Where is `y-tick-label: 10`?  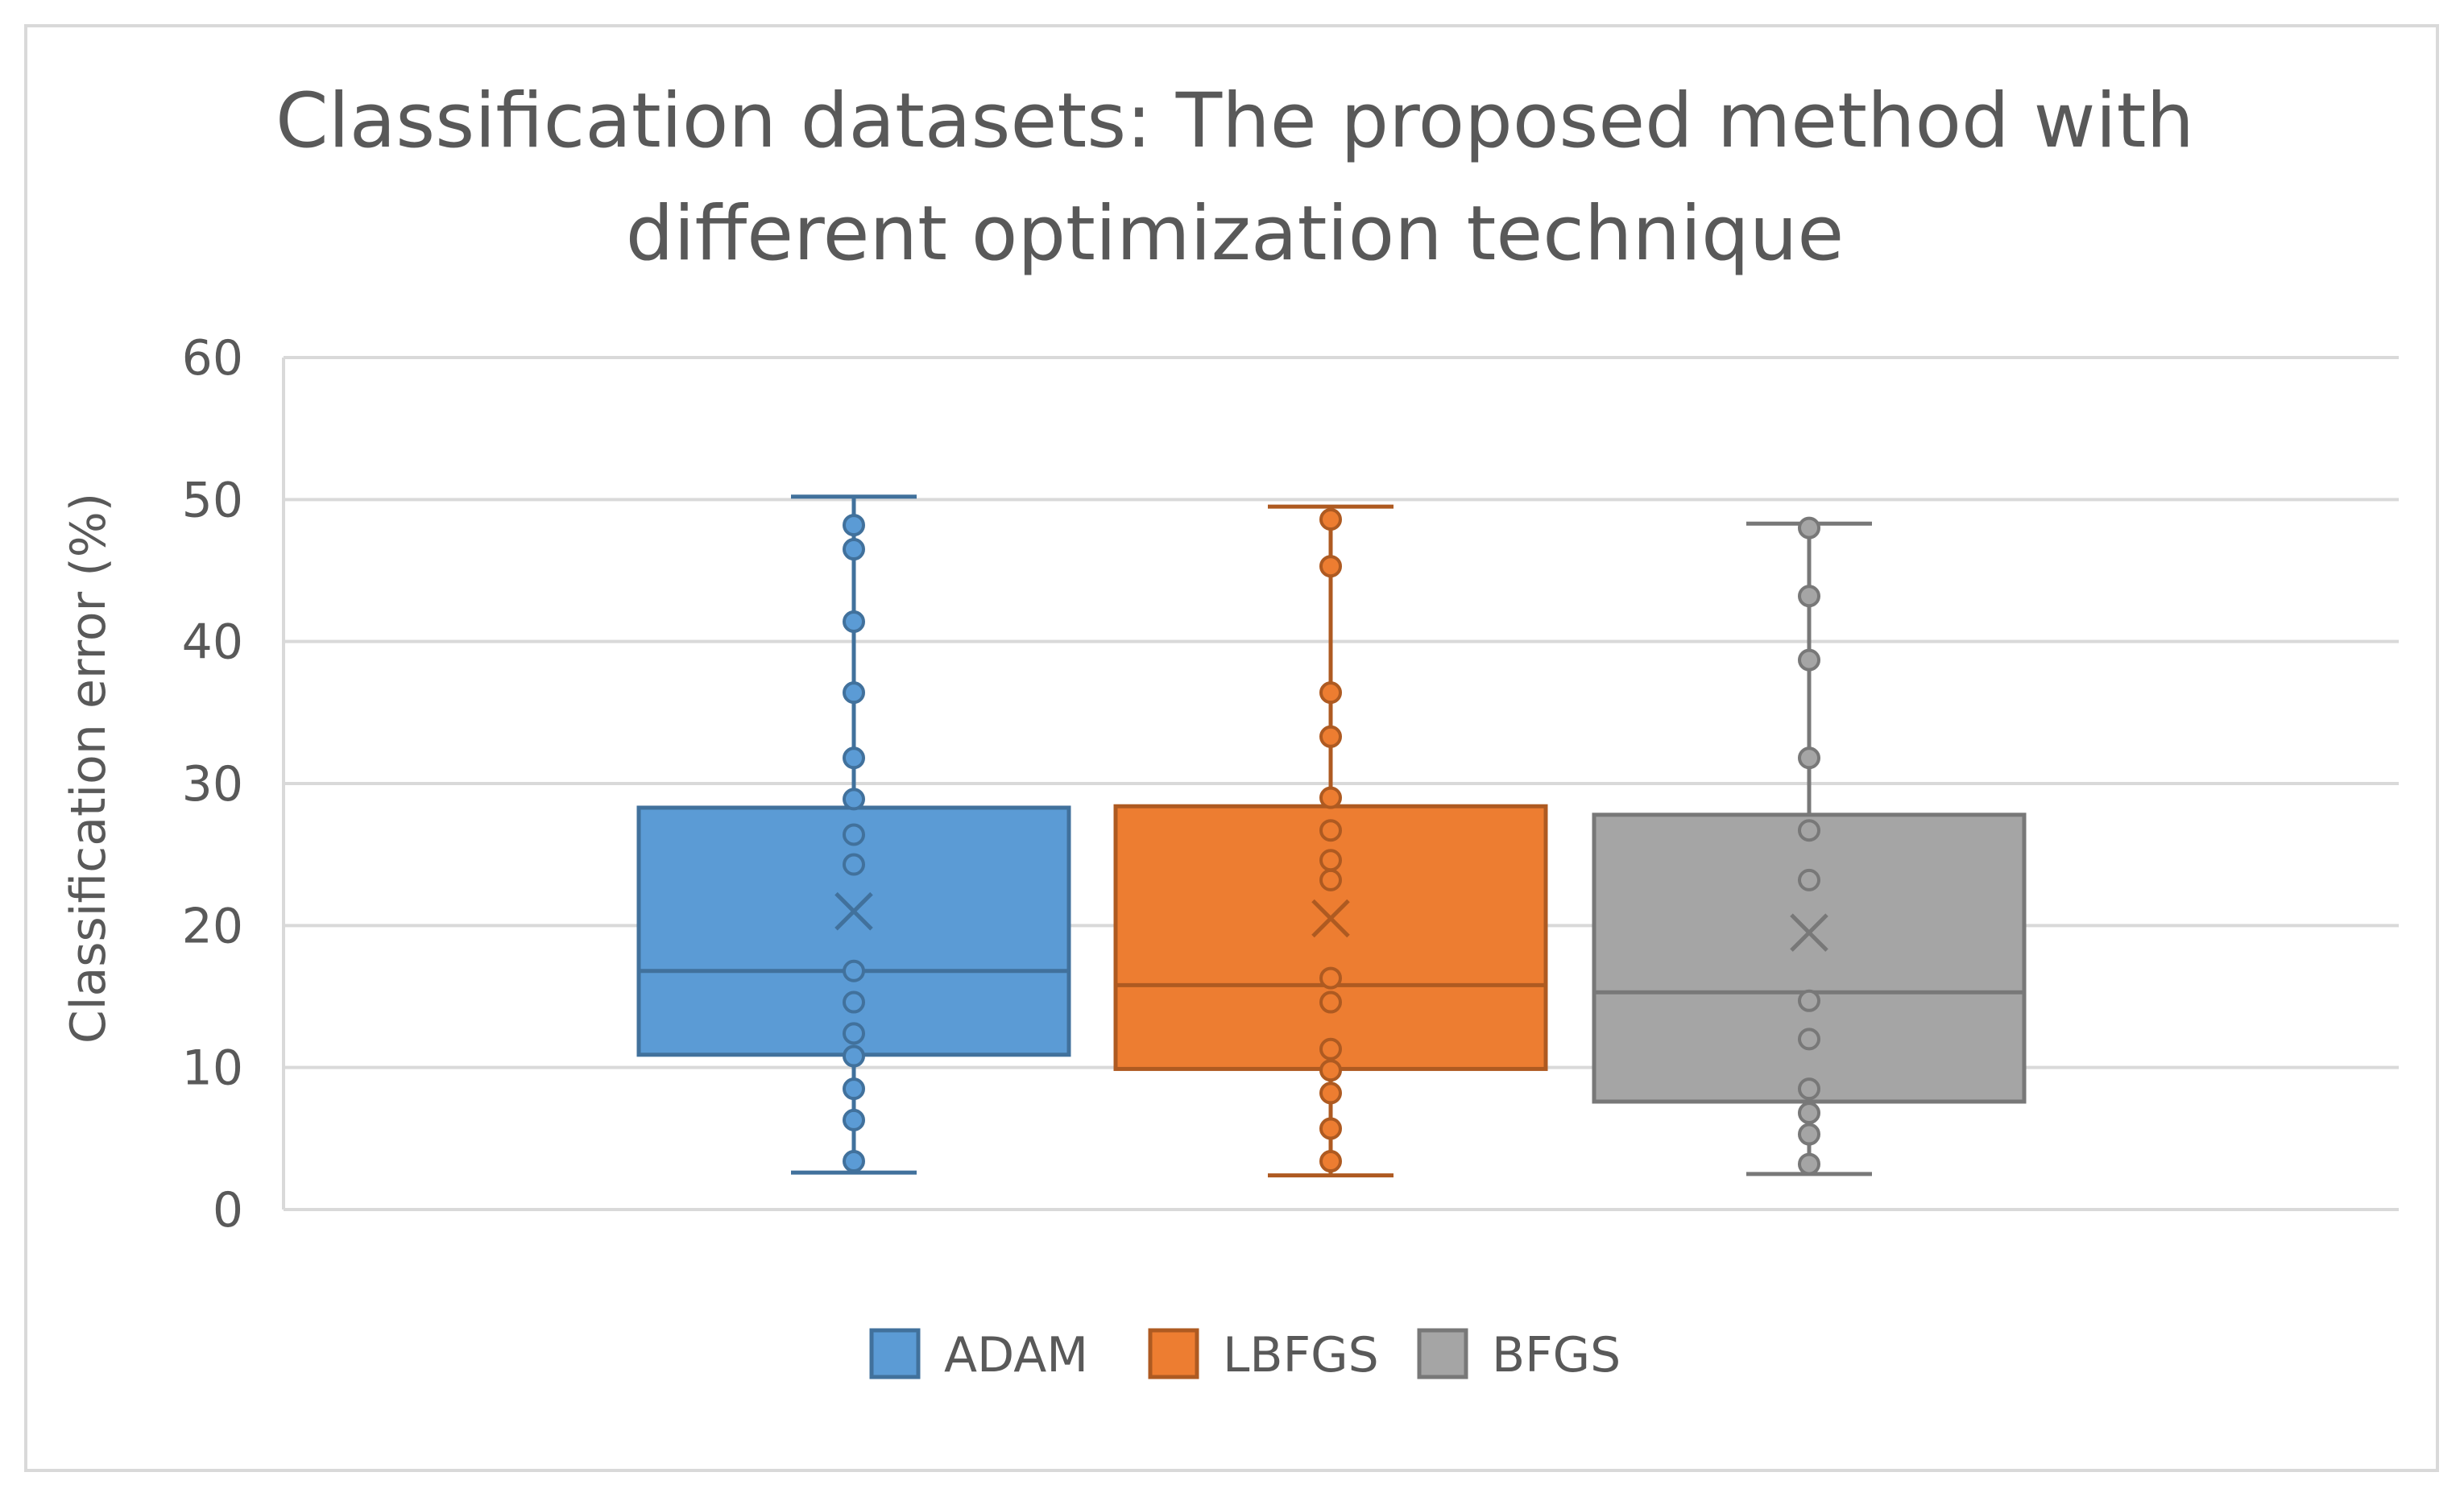 y-tick-label: 10 is located at coordinates (212, 1069).